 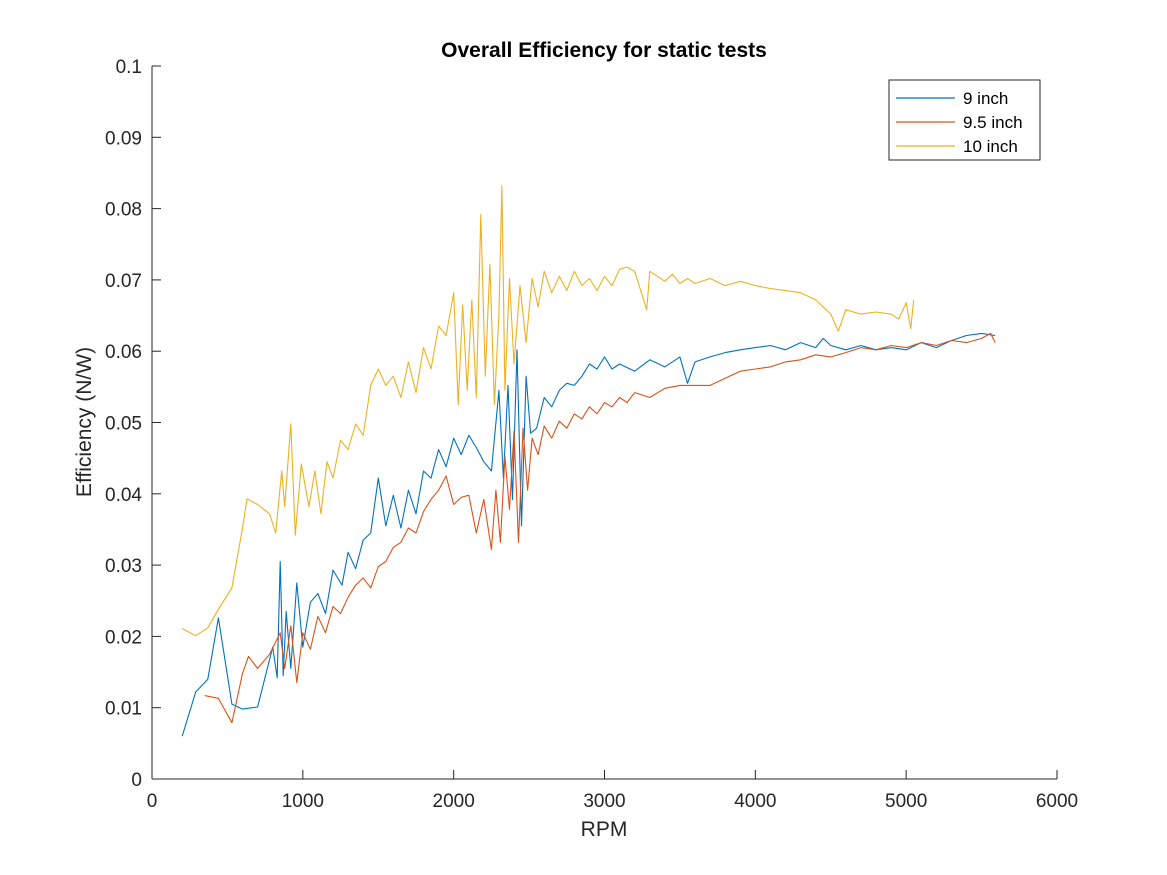 I want to click on legend-box, so click(x=964, y=120).